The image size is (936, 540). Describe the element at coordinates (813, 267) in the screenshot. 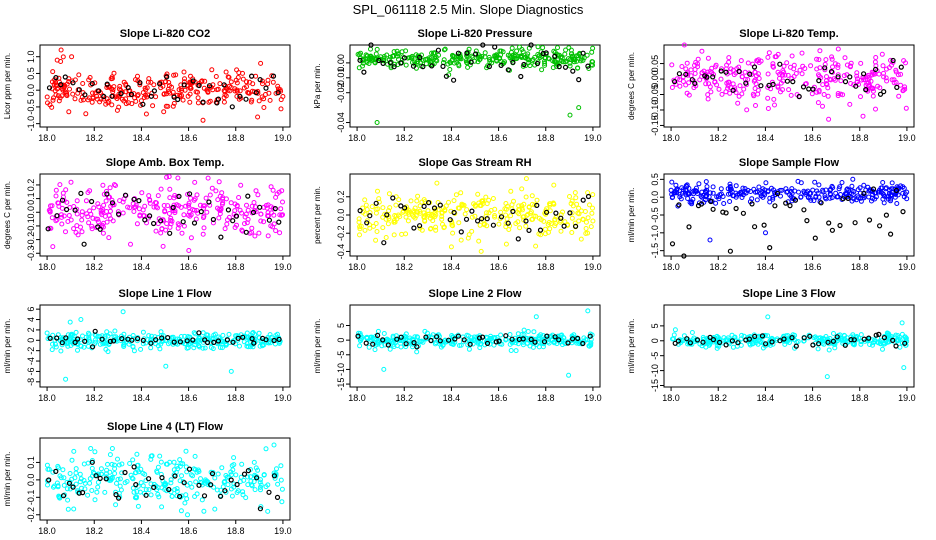

I see `x-tick-label: 18.6` at that location.